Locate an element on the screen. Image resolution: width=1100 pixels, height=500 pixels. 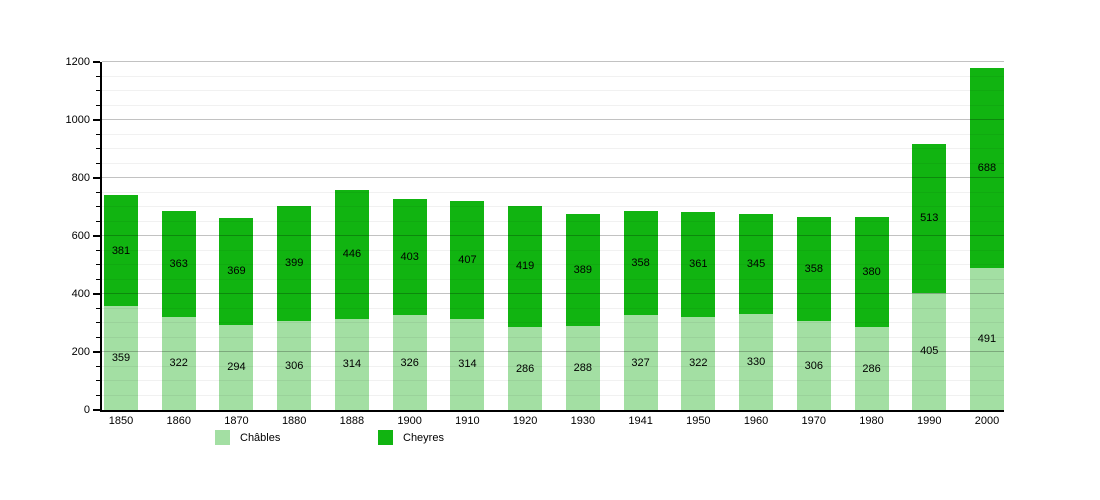
bar-segment-cheyres-1990 is located at coordinates (929, 218).